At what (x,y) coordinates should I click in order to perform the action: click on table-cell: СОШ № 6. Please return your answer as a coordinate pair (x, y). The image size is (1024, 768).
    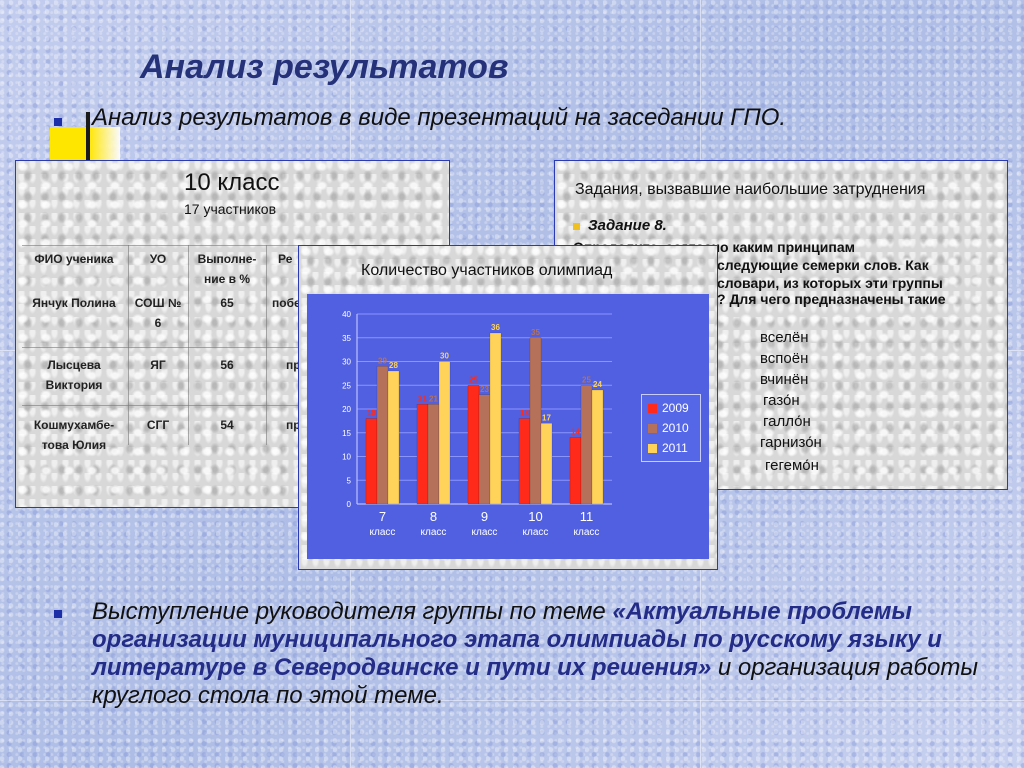
    Looking at the image, I should click on (158, 313).